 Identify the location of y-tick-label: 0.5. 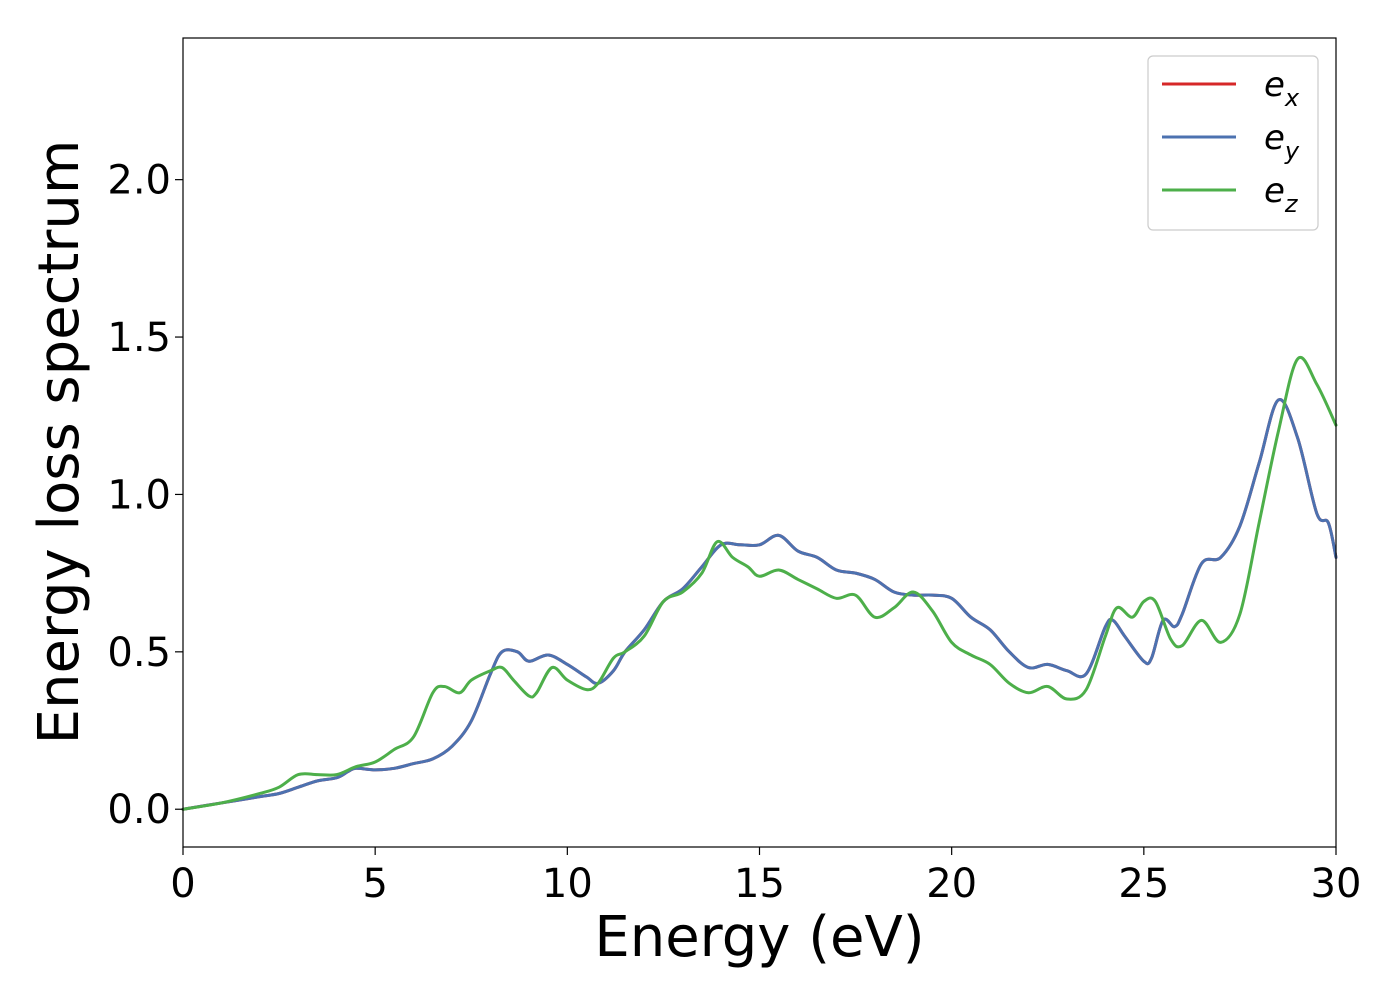
(139, 653).